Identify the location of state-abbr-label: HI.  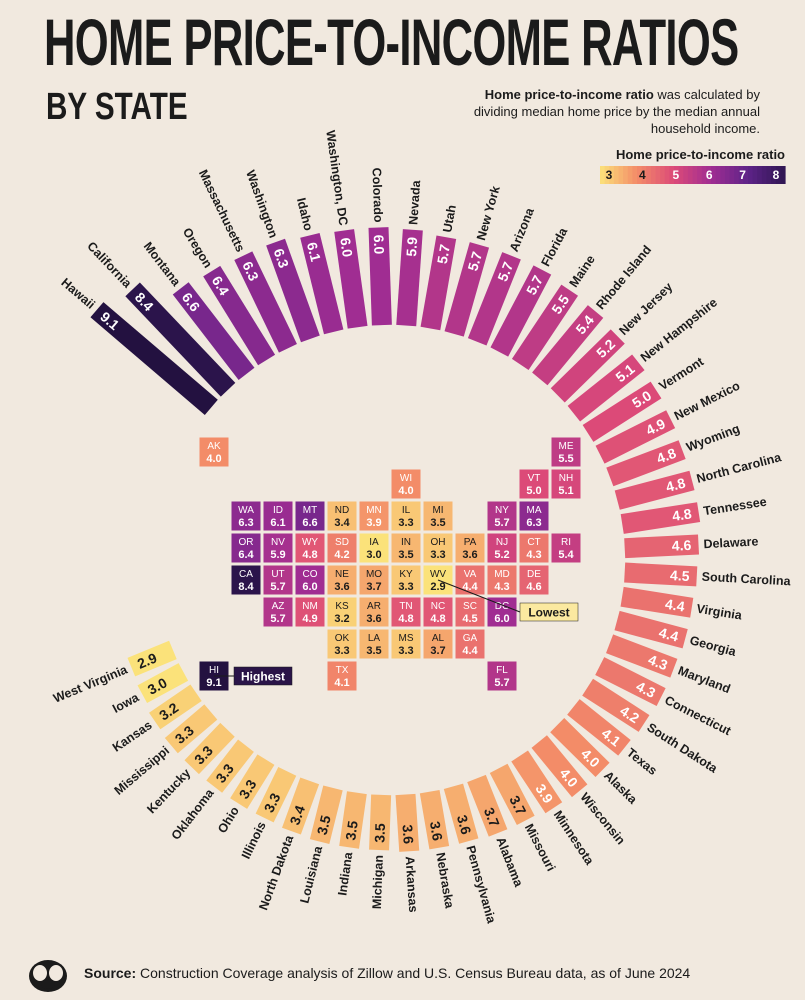
(214, 670).